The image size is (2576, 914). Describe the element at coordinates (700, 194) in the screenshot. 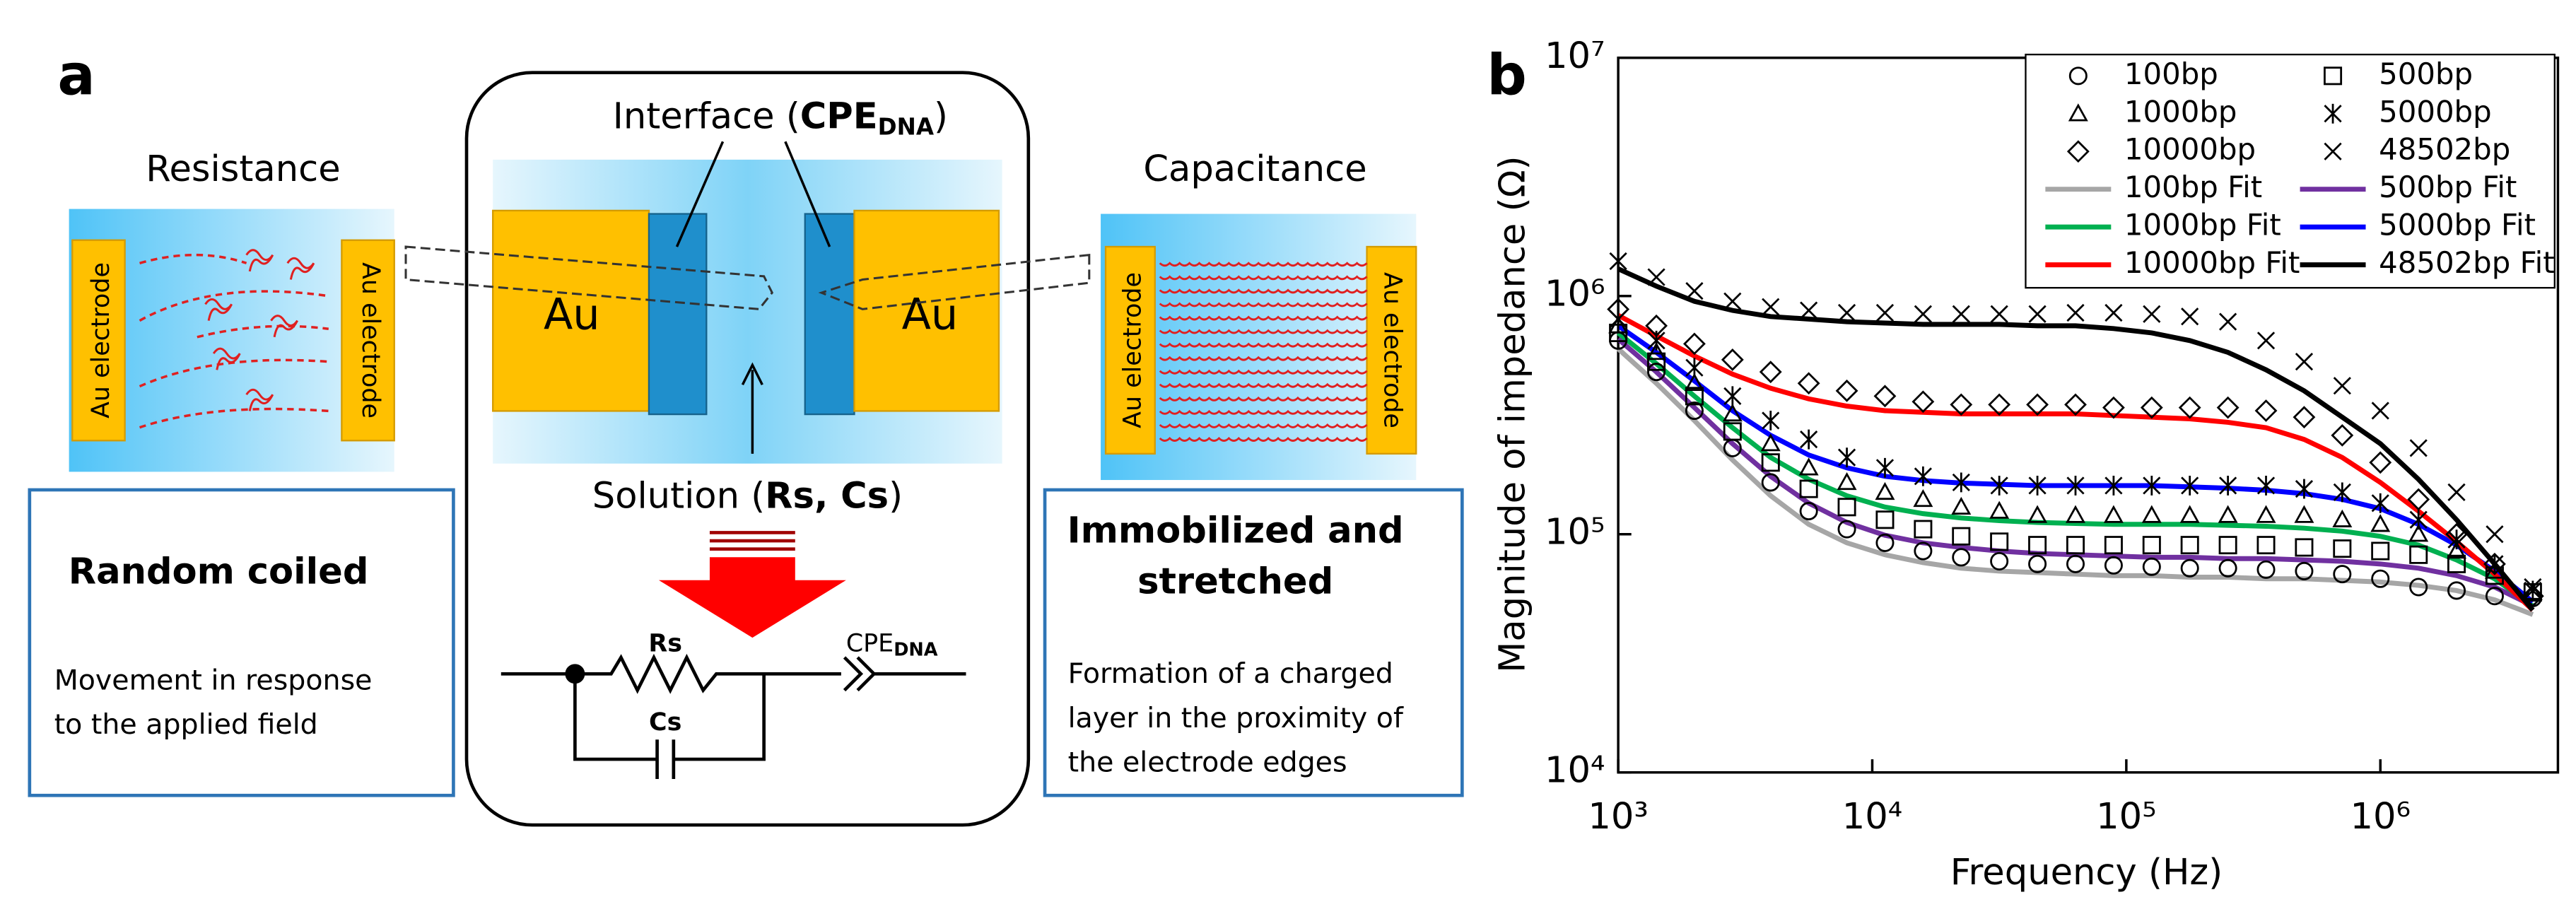

I see `pointer` at that location.